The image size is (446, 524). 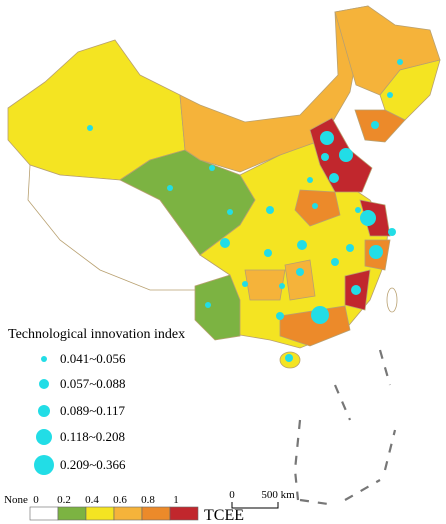 I want to click on legend-label: 0.041~0.056, so click(x=93, y=358).